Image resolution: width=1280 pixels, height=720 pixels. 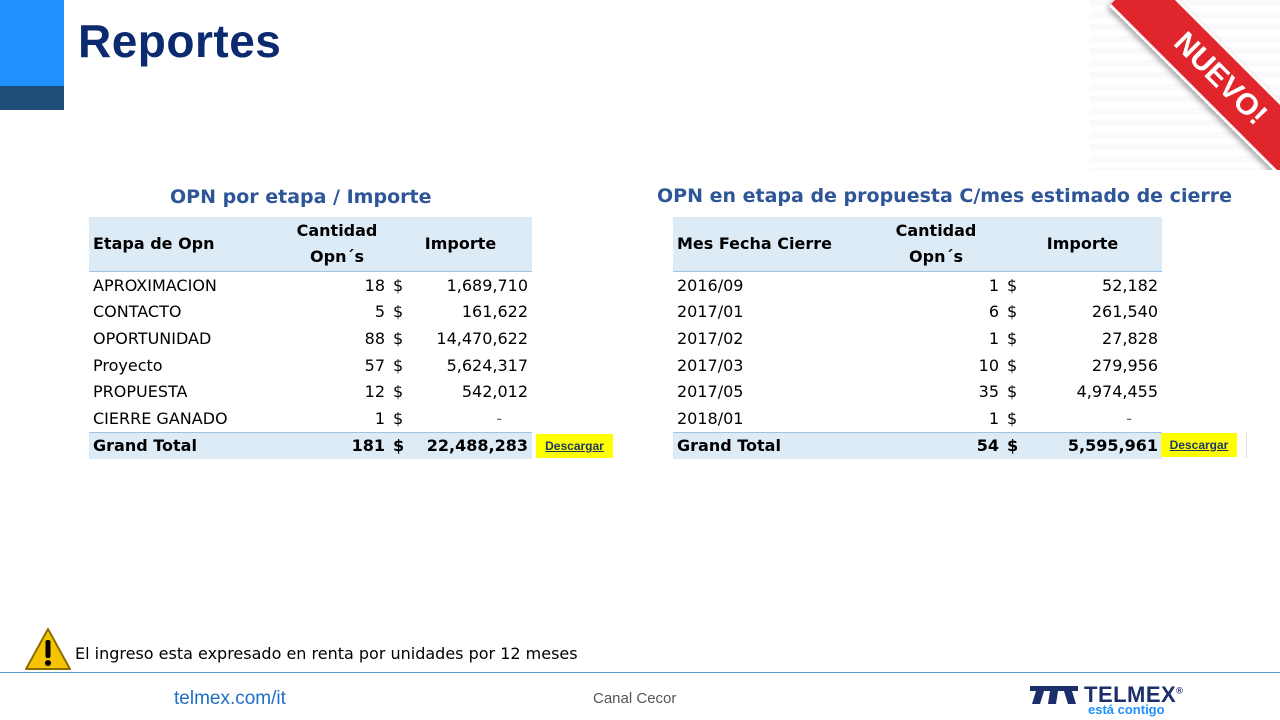 I want to click on row-count: 88, so click(x=374, y=338).